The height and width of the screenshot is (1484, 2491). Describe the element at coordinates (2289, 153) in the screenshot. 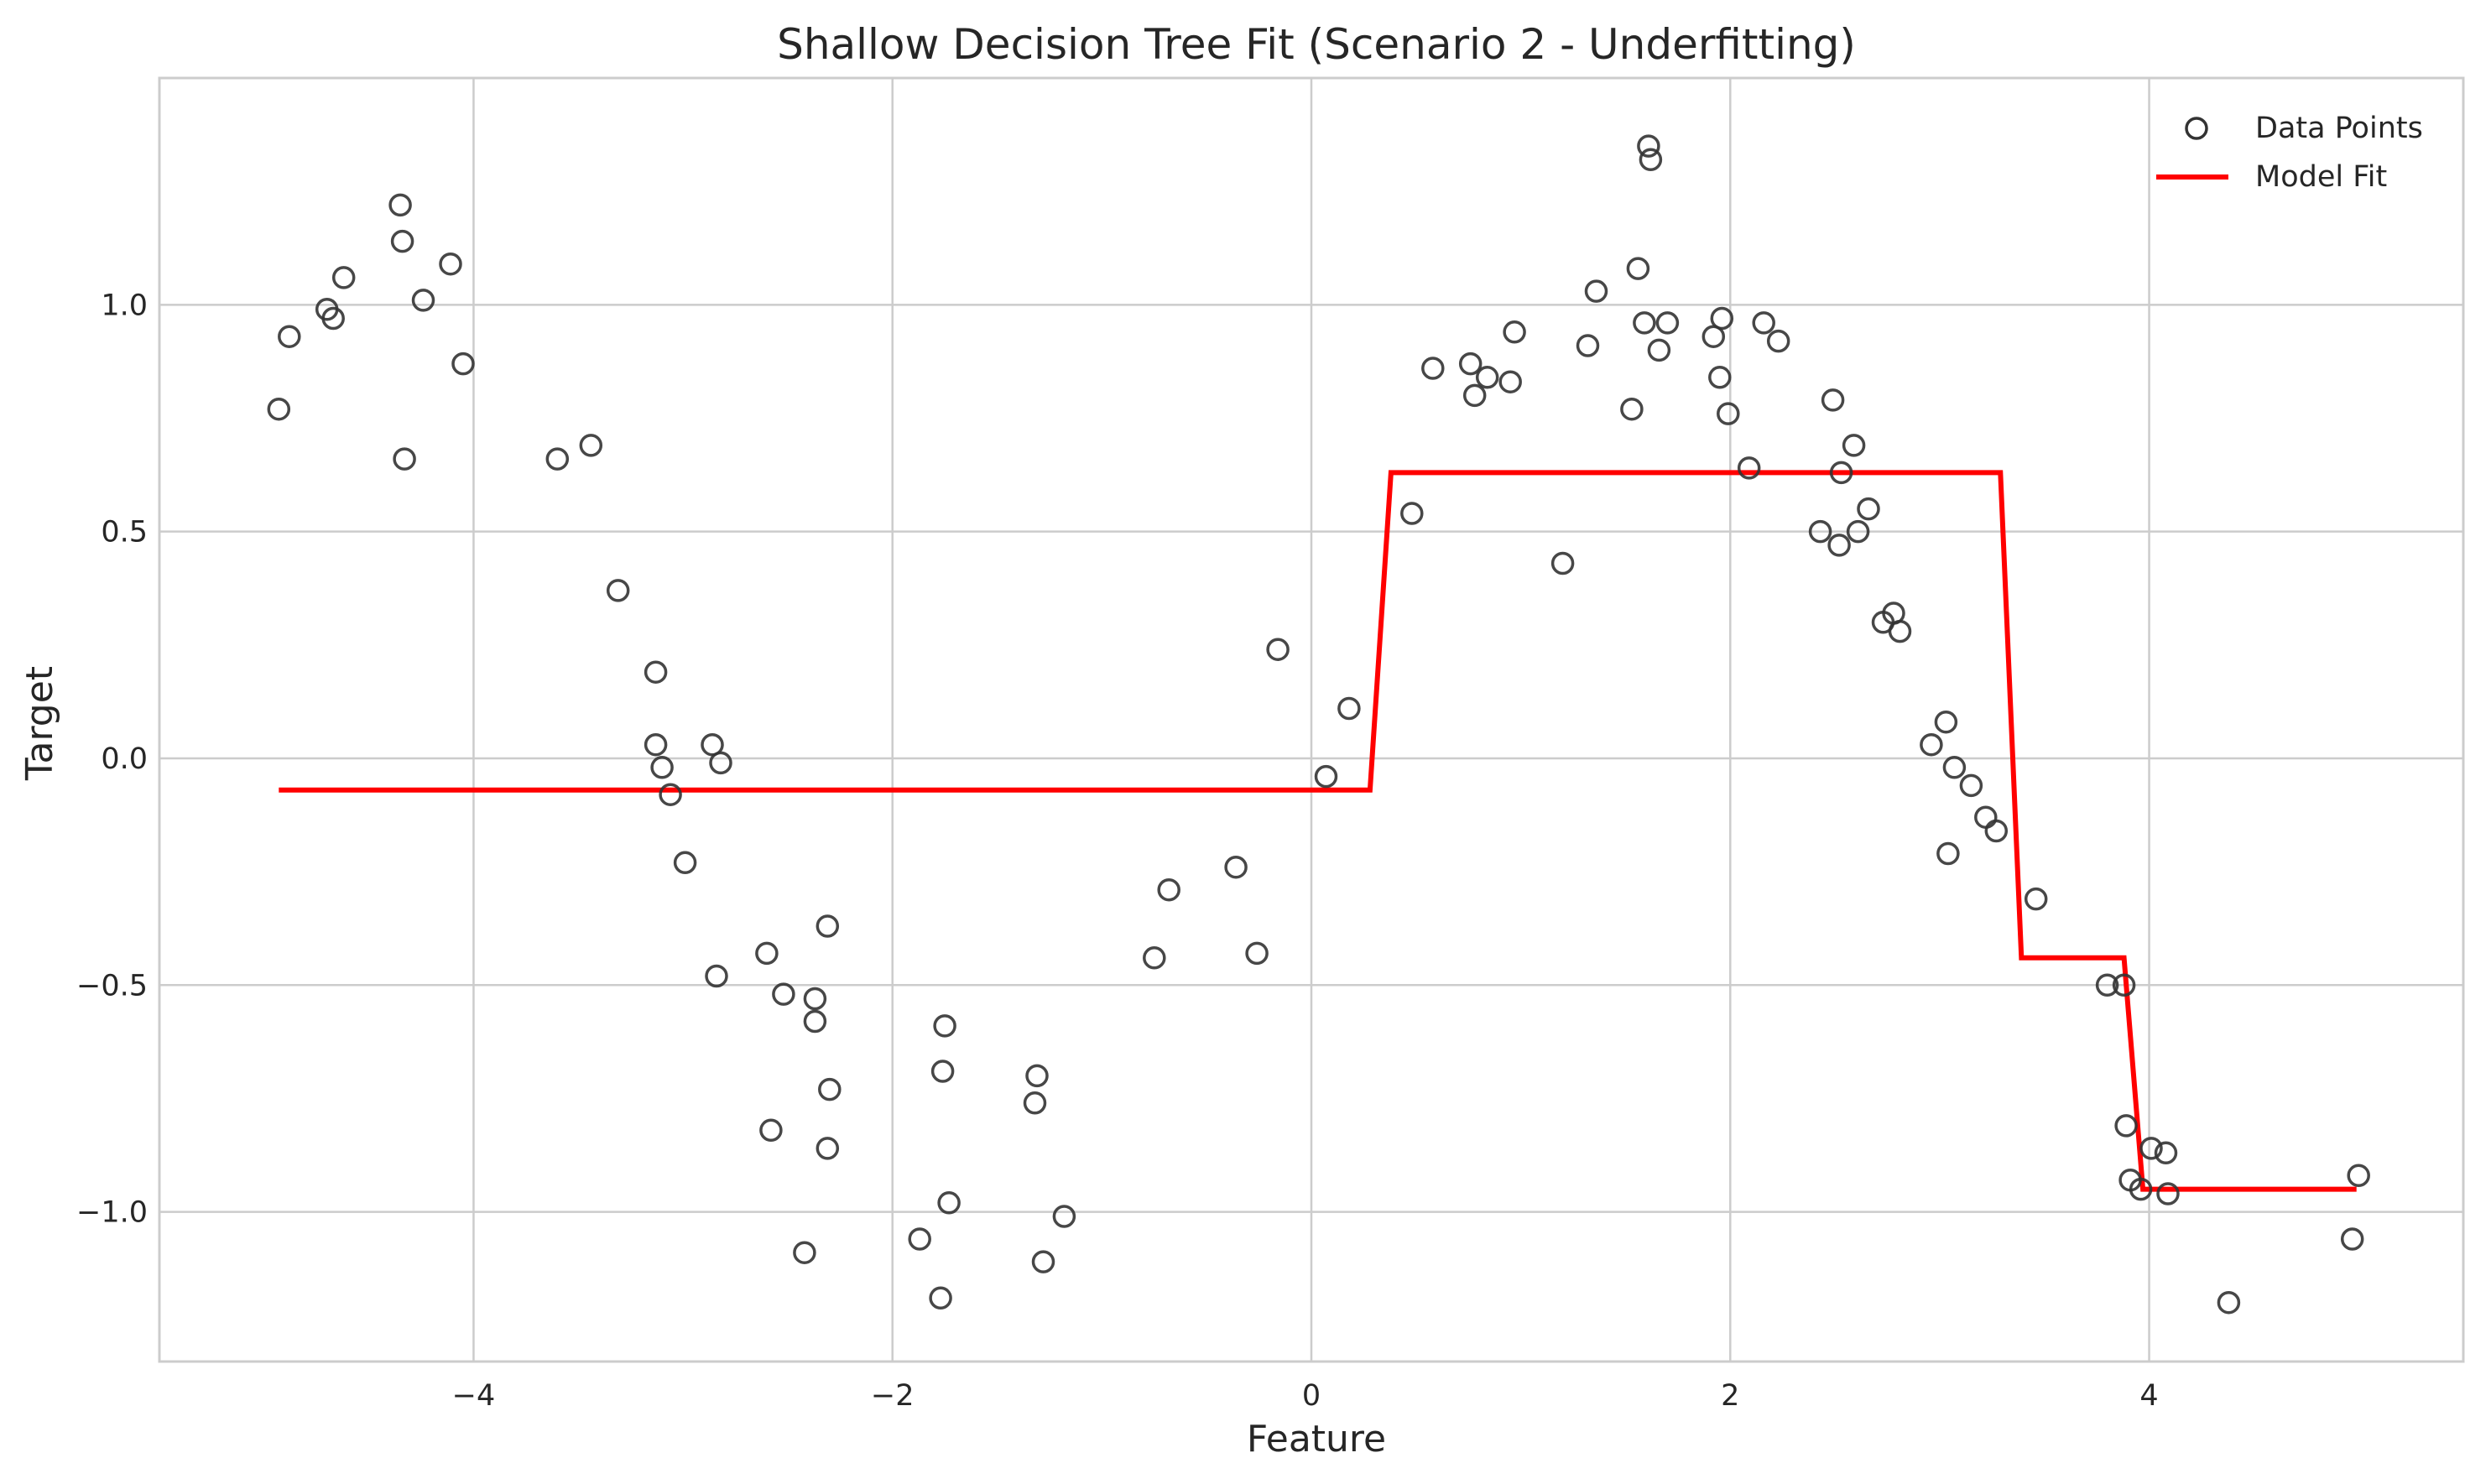

I see `legend: Data Points Model Fit` at that location.